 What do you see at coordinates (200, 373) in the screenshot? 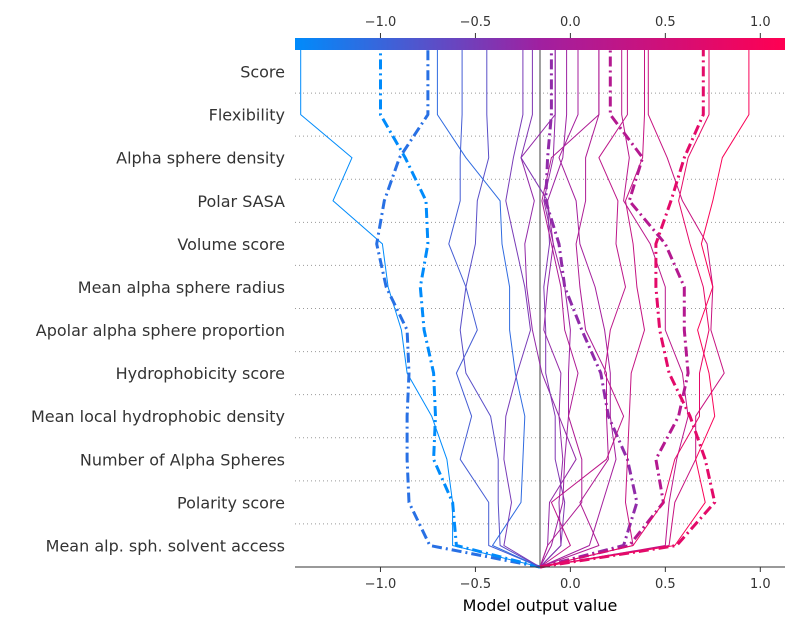
I see `feature-label: Hydrophobicity score` at bounding box center [200, 373].